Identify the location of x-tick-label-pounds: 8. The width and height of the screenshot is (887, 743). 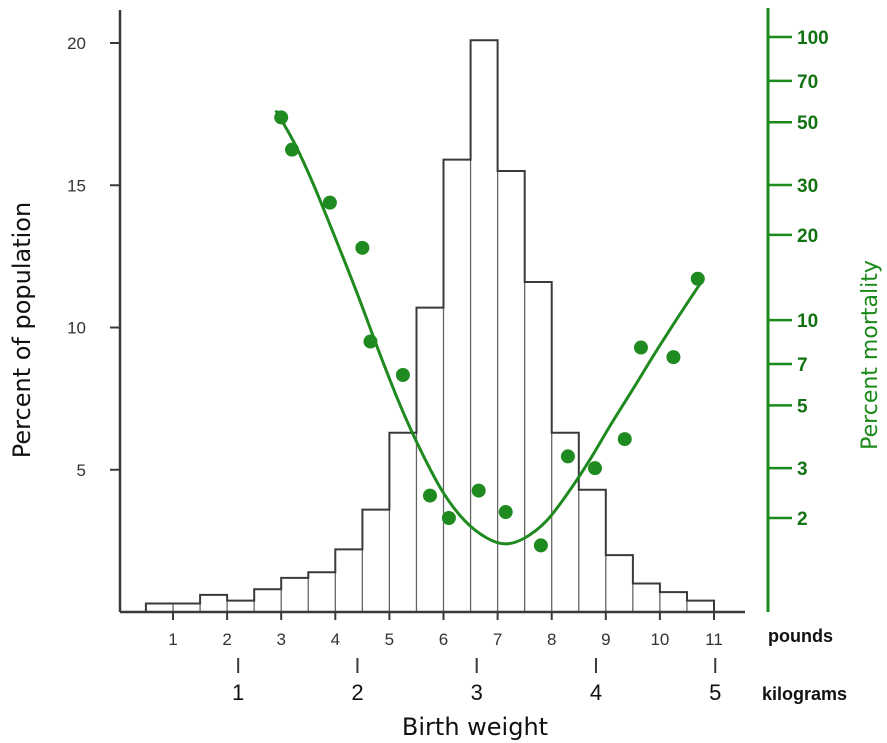
(551, 639).